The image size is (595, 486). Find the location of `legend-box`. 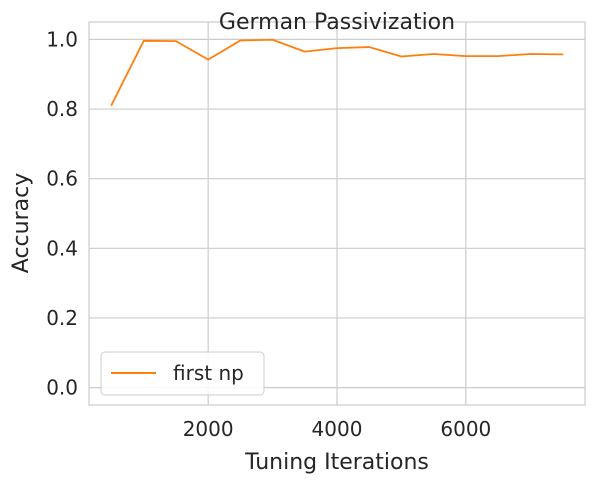

legend-box is located at coordinates (182, 373).